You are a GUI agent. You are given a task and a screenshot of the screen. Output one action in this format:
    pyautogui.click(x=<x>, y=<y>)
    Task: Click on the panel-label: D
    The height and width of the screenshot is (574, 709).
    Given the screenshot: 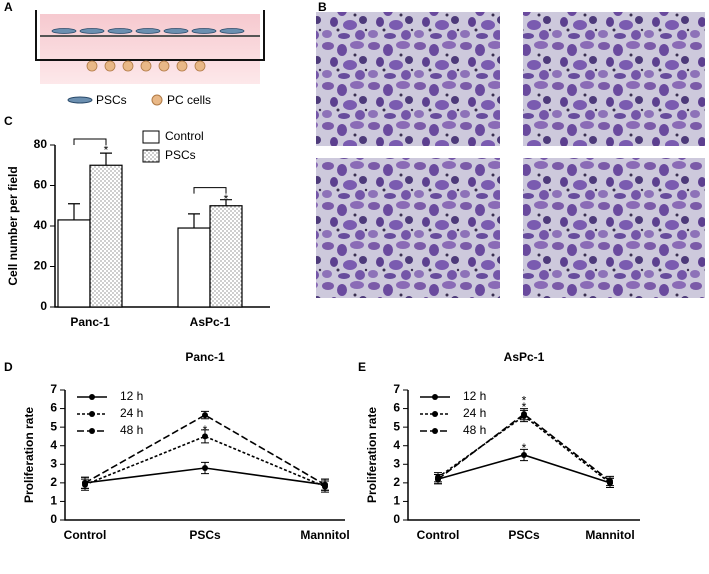 What is the action you would take?
    pyautogui.click(x=8, y=367)
    